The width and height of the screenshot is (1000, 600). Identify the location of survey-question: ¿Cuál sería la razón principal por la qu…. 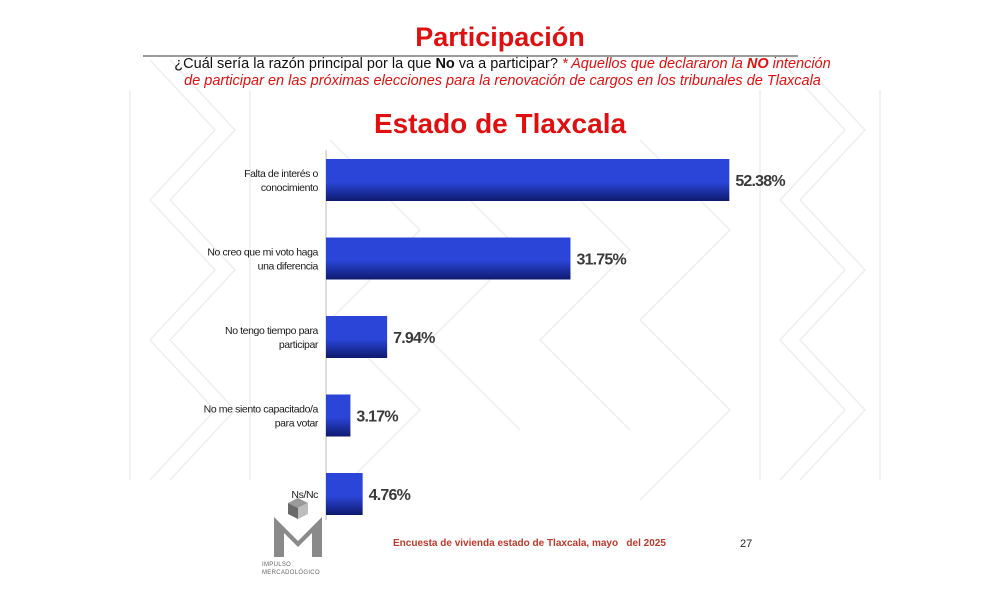
(502, 73).